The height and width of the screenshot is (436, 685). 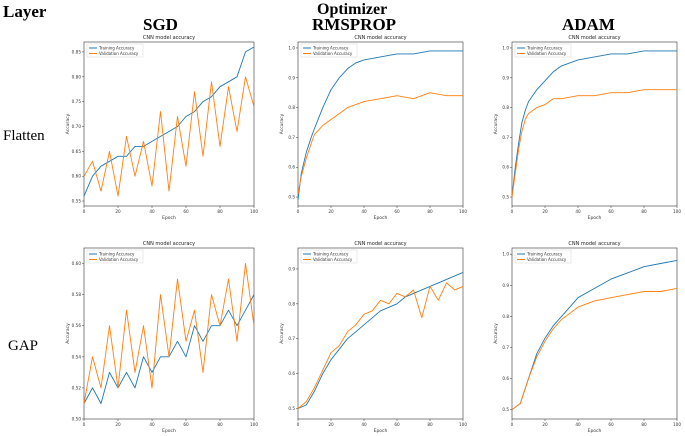 What do you see at coordinates (77, 101) in the screenshot?
I see `y-tick-label: 0.75` at bounding box center [77, 101].